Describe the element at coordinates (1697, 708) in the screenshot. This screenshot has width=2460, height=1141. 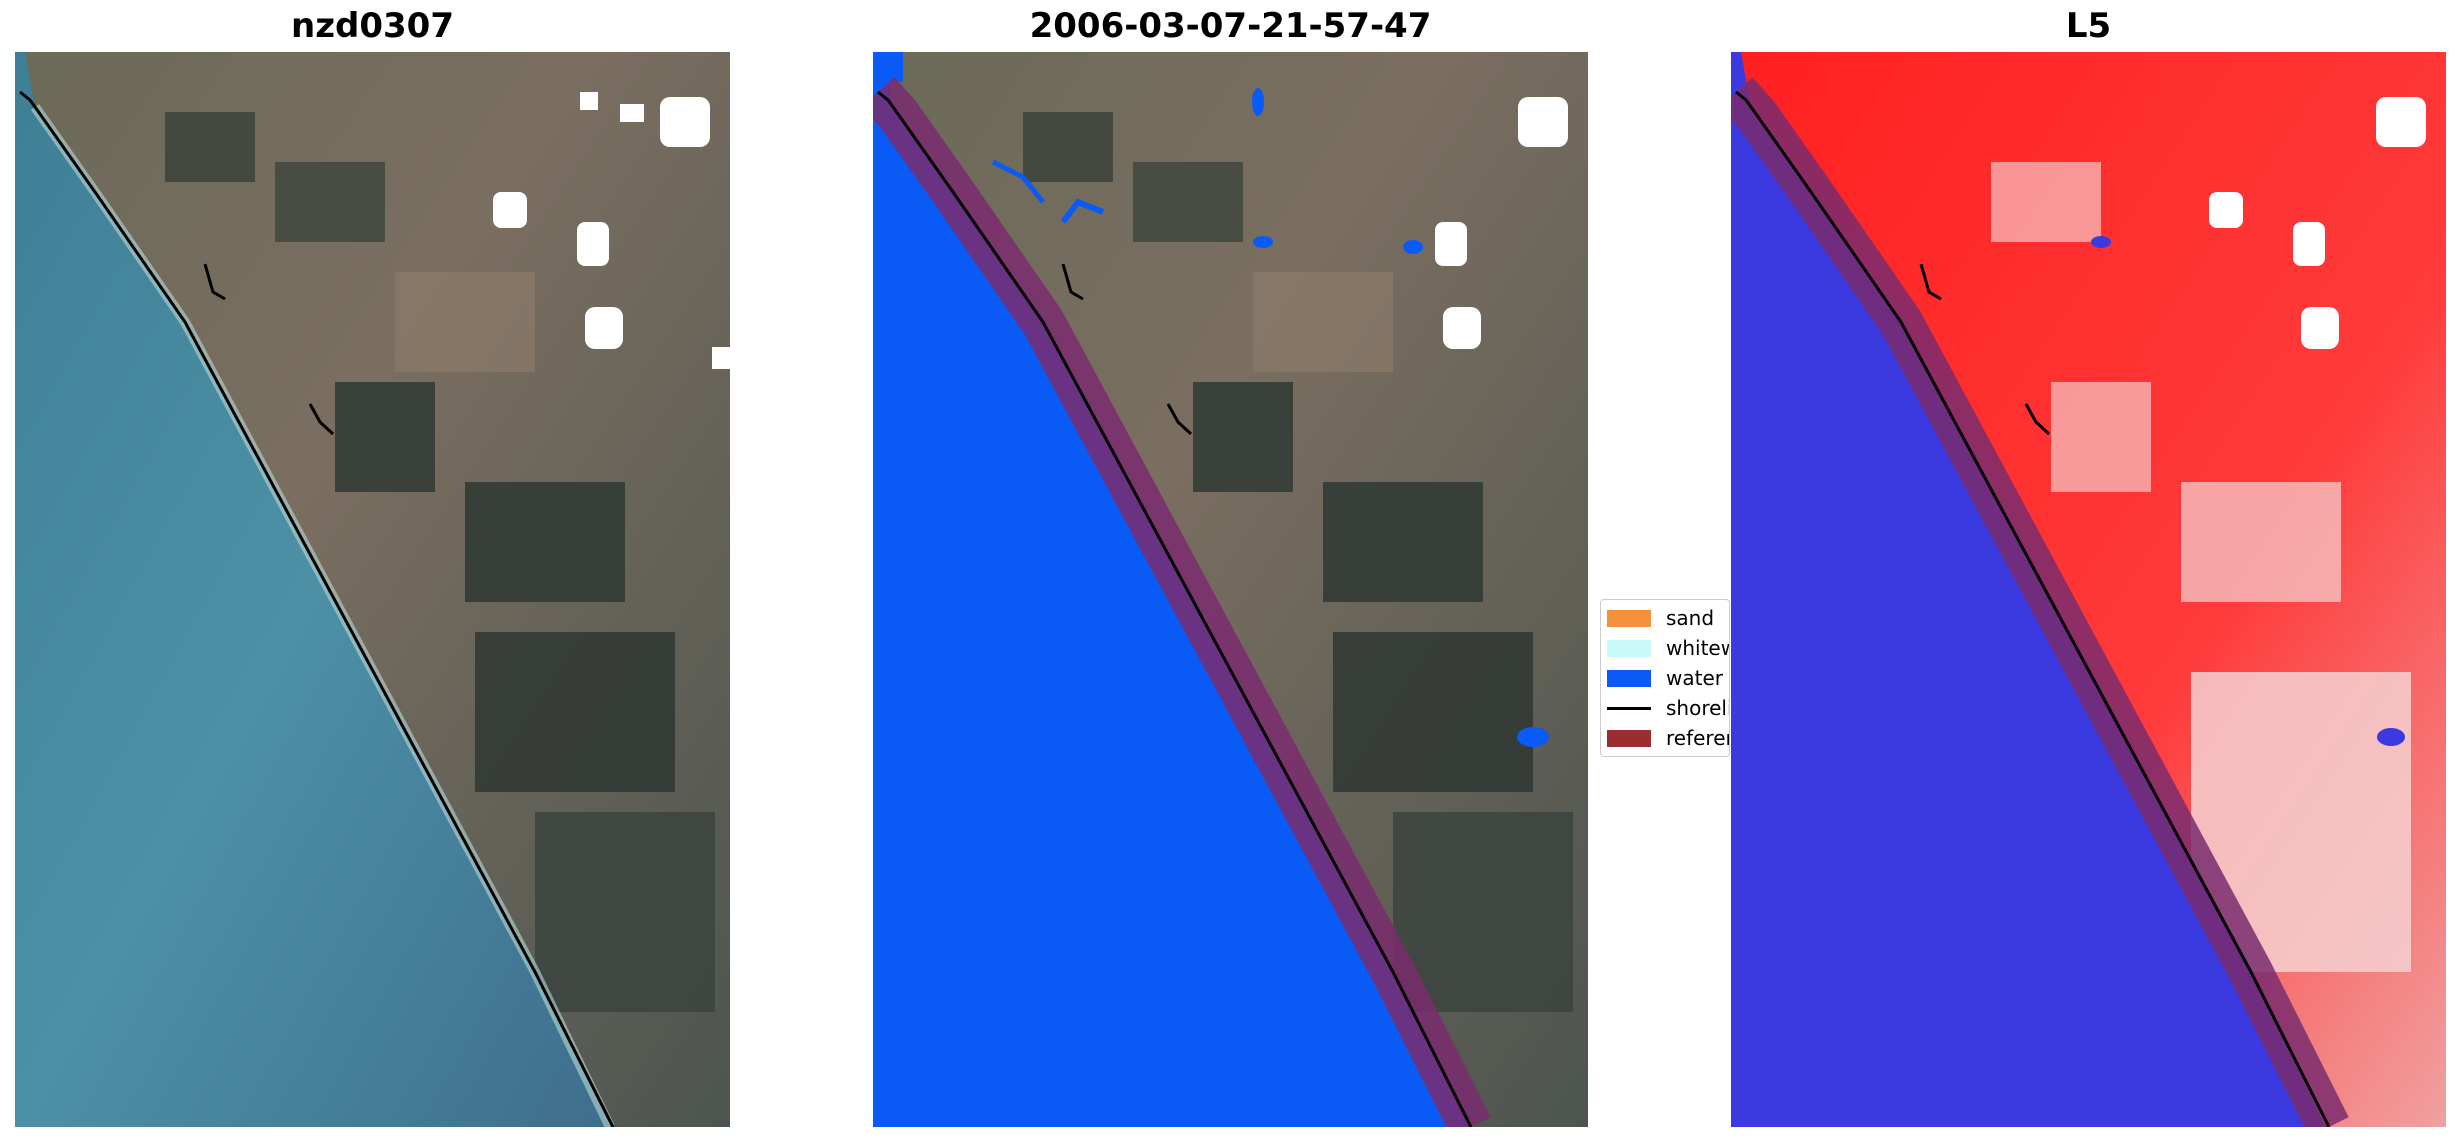
I see `legend-label-shoreline: shoreline` at that location.